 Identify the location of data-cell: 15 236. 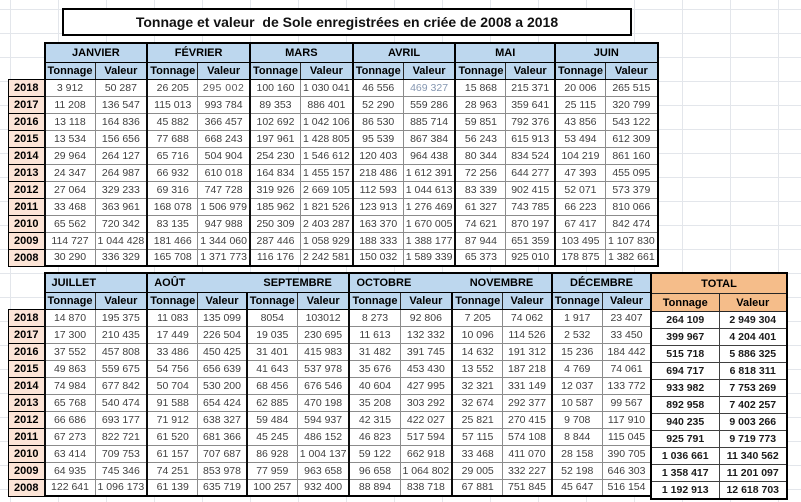
(576, 351).